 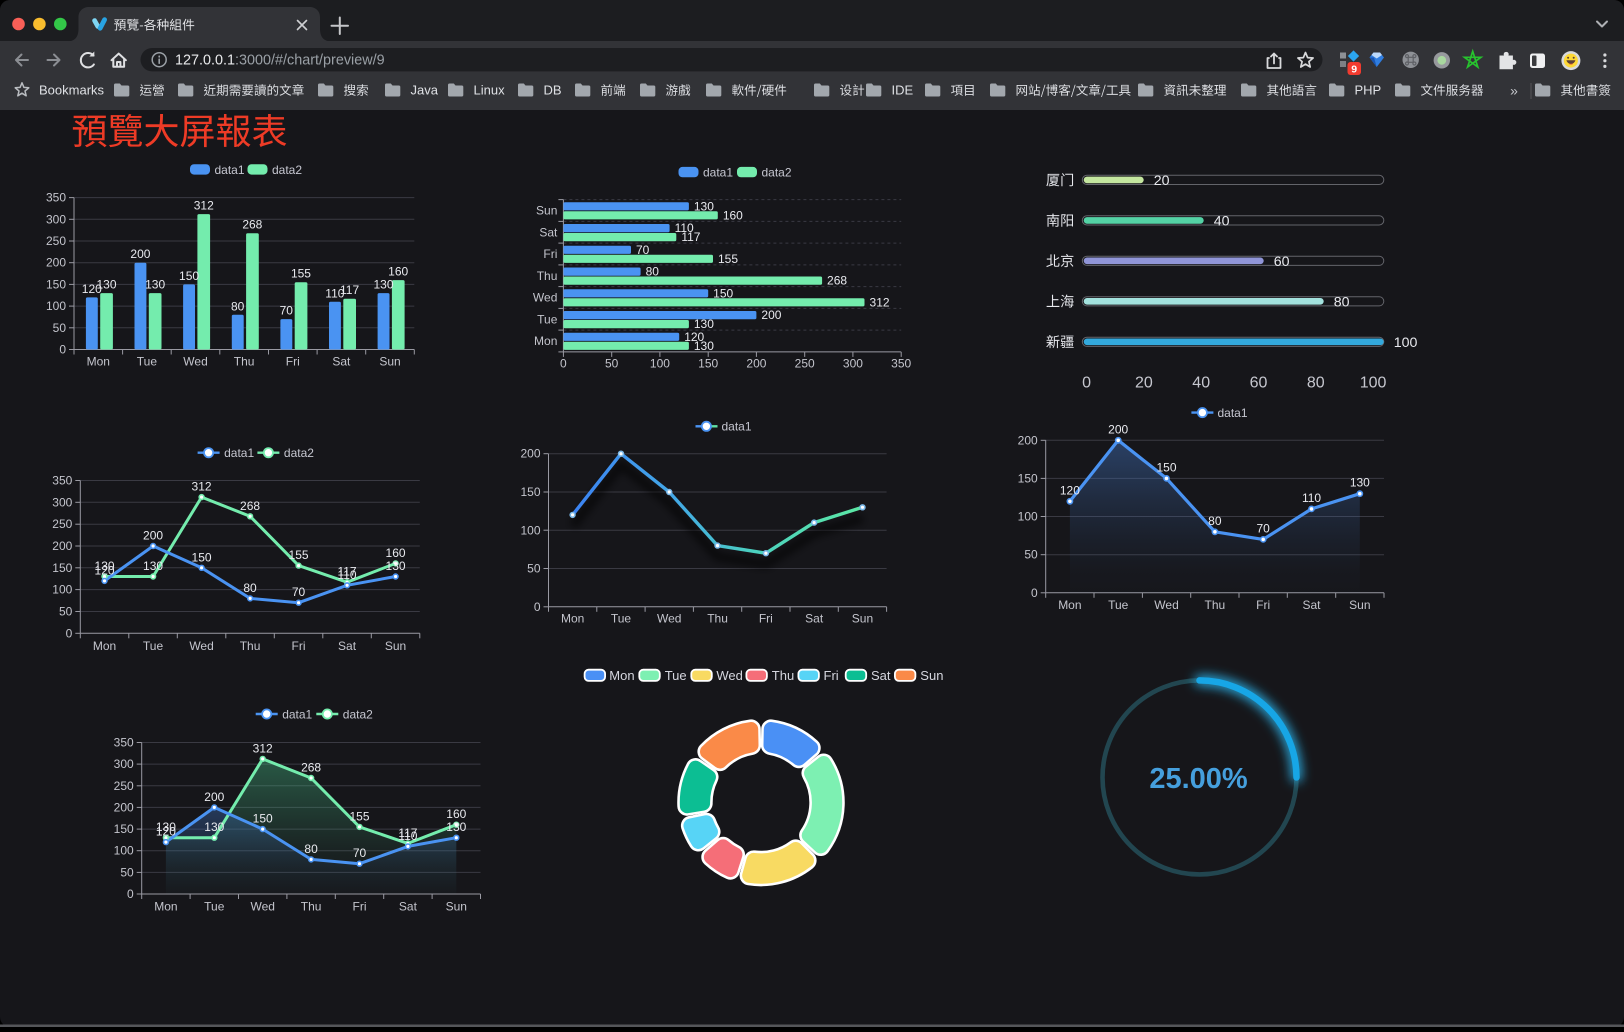 I want to click on svg-text: 110, so click(x=407, y=836).